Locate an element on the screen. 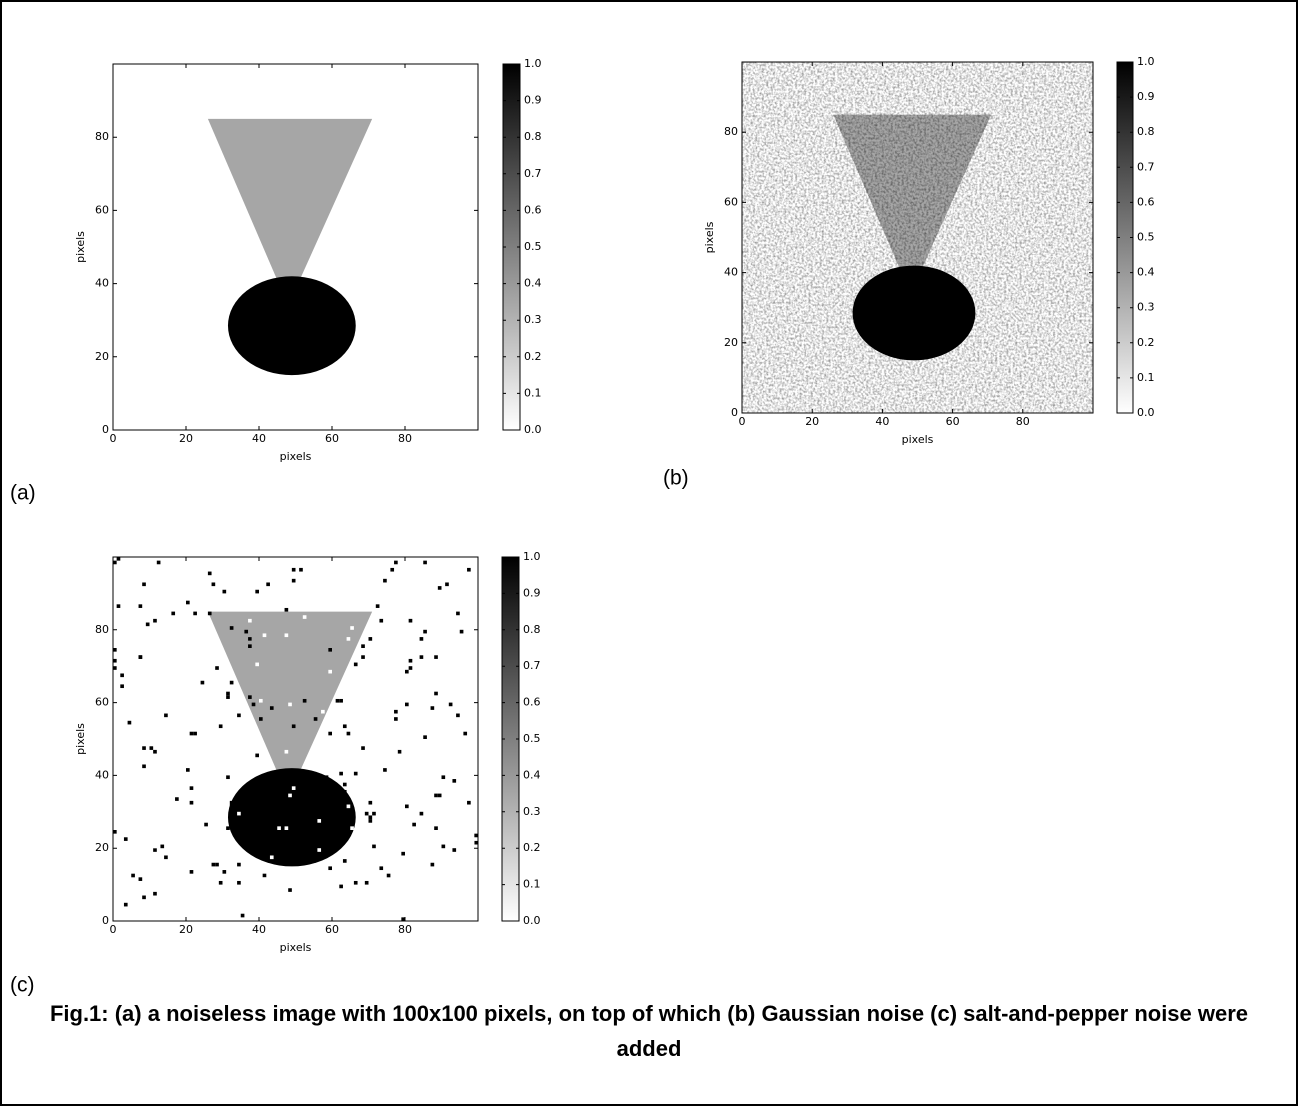 The height and width of the screenshot is (1106, 1298). colorbar-tick-label: 0.1 is located at coordinates (532, 884).